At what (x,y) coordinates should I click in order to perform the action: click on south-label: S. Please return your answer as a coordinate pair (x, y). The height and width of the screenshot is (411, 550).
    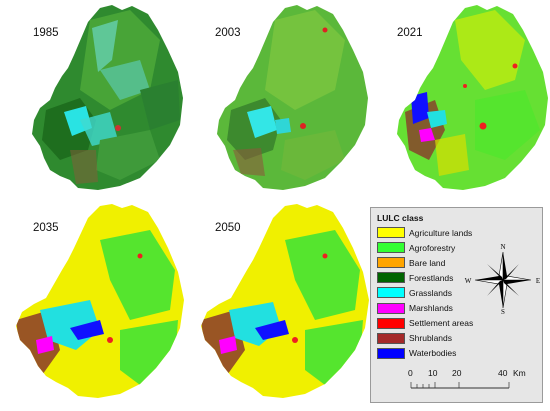
    Looking at the image, I should click on (503, 311).